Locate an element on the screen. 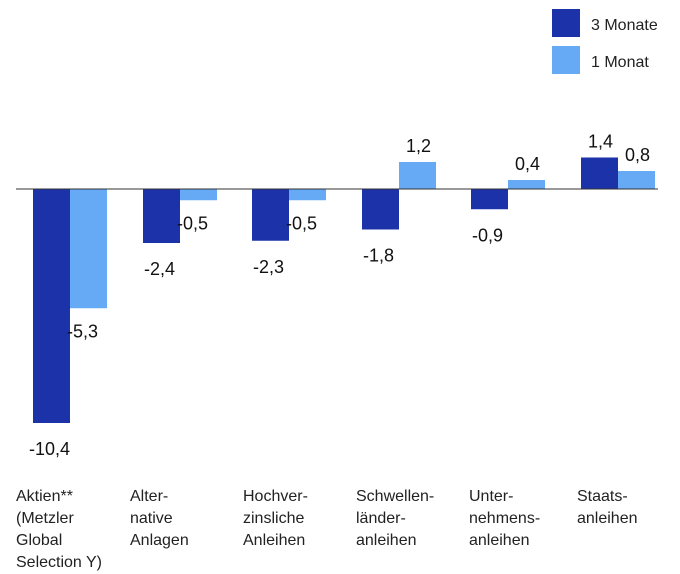  category-label-line: Aktien** is located at coordinates (44, 496).